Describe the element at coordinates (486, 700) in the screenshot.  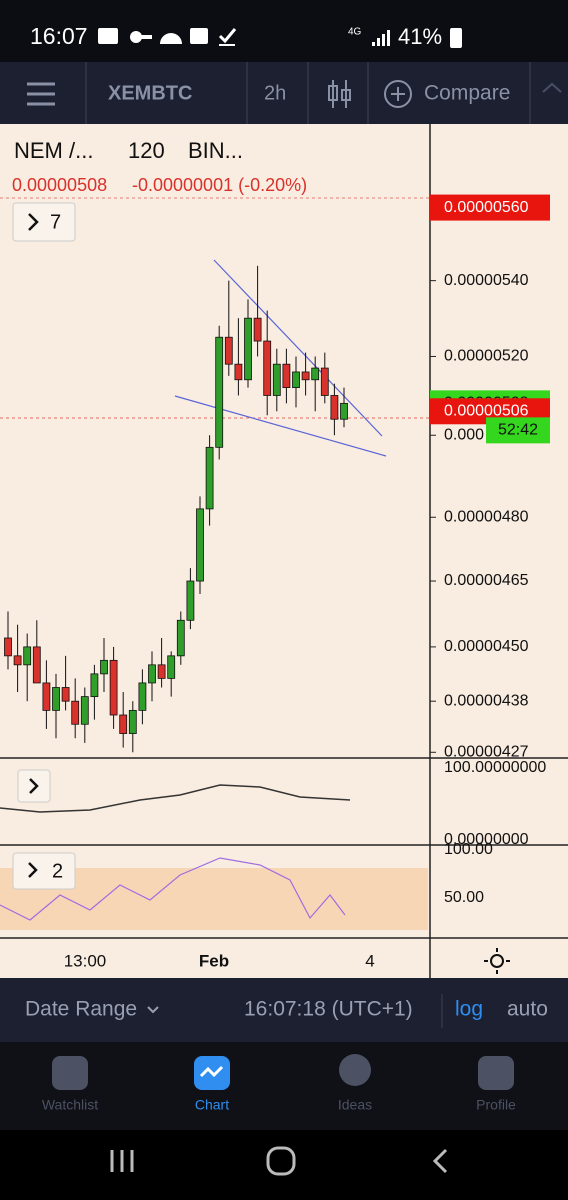
I see `price-tick-label: 0.00000438` at that location.